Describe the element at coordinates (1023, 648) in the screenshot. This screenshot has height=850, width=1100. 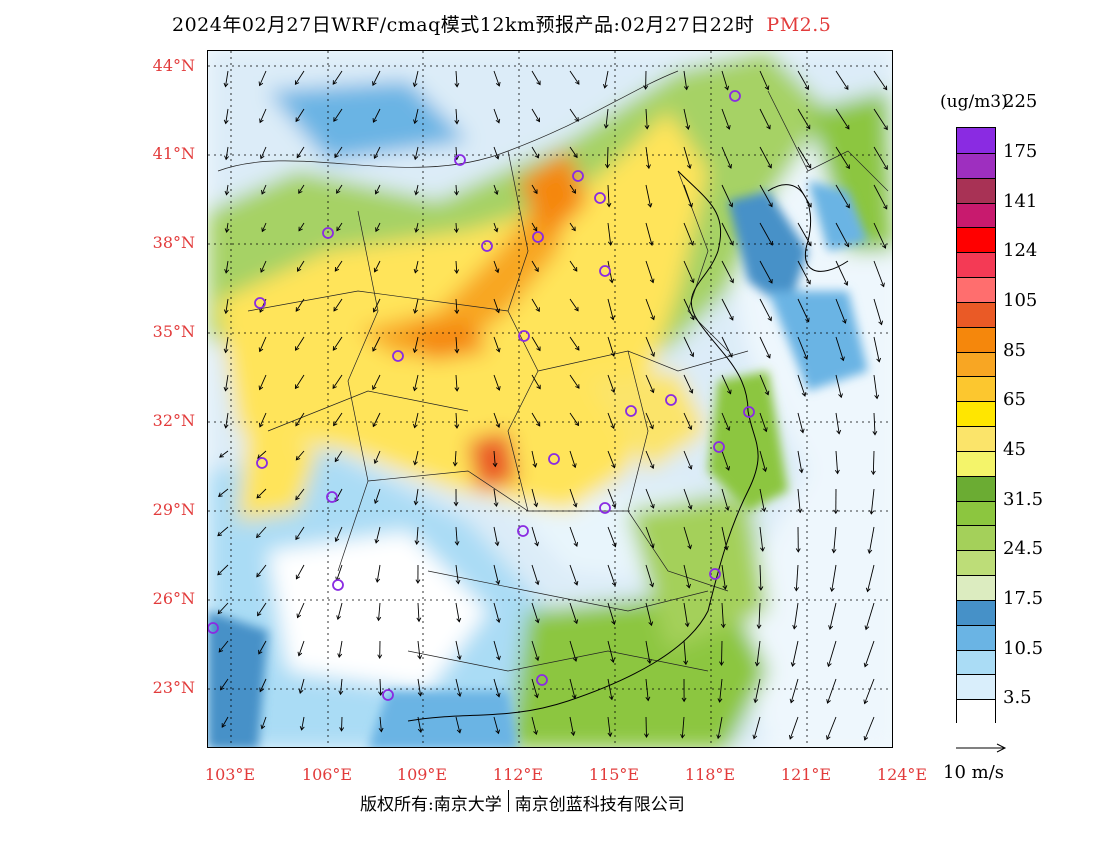
I see `colorbar-tick-label: 10.5` at that location.